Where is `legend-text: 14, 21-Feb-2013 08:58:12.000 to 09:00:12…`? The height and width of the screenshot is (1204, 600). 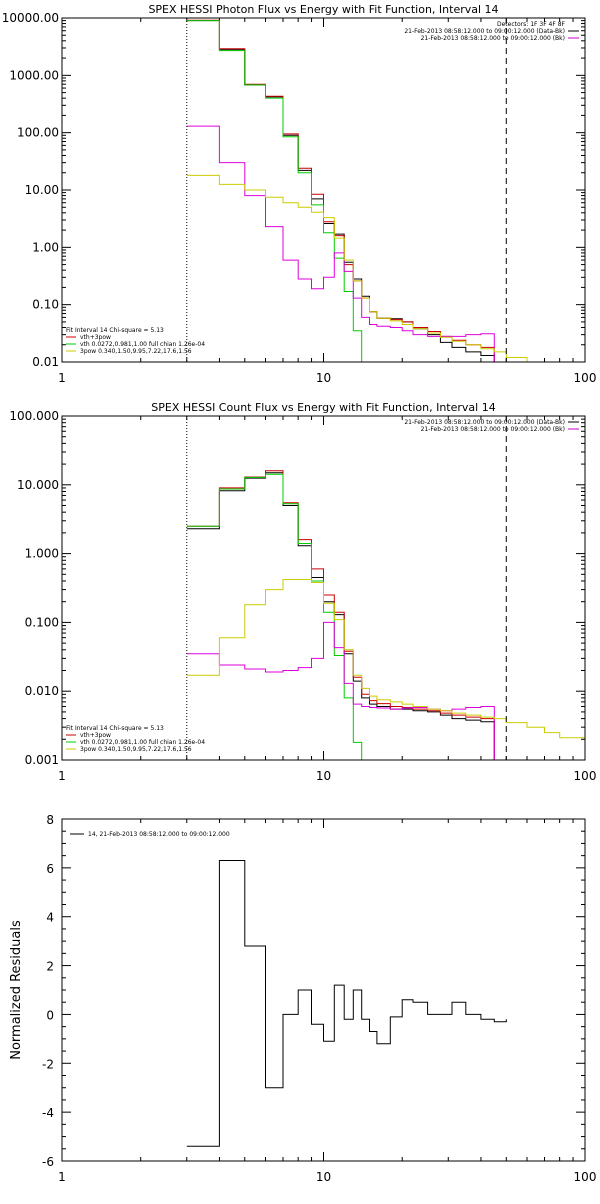
legend-text: 14, 21-Feb-2013 08:58:12.000 to 09:00:12… is located at coordinates (159, 834).